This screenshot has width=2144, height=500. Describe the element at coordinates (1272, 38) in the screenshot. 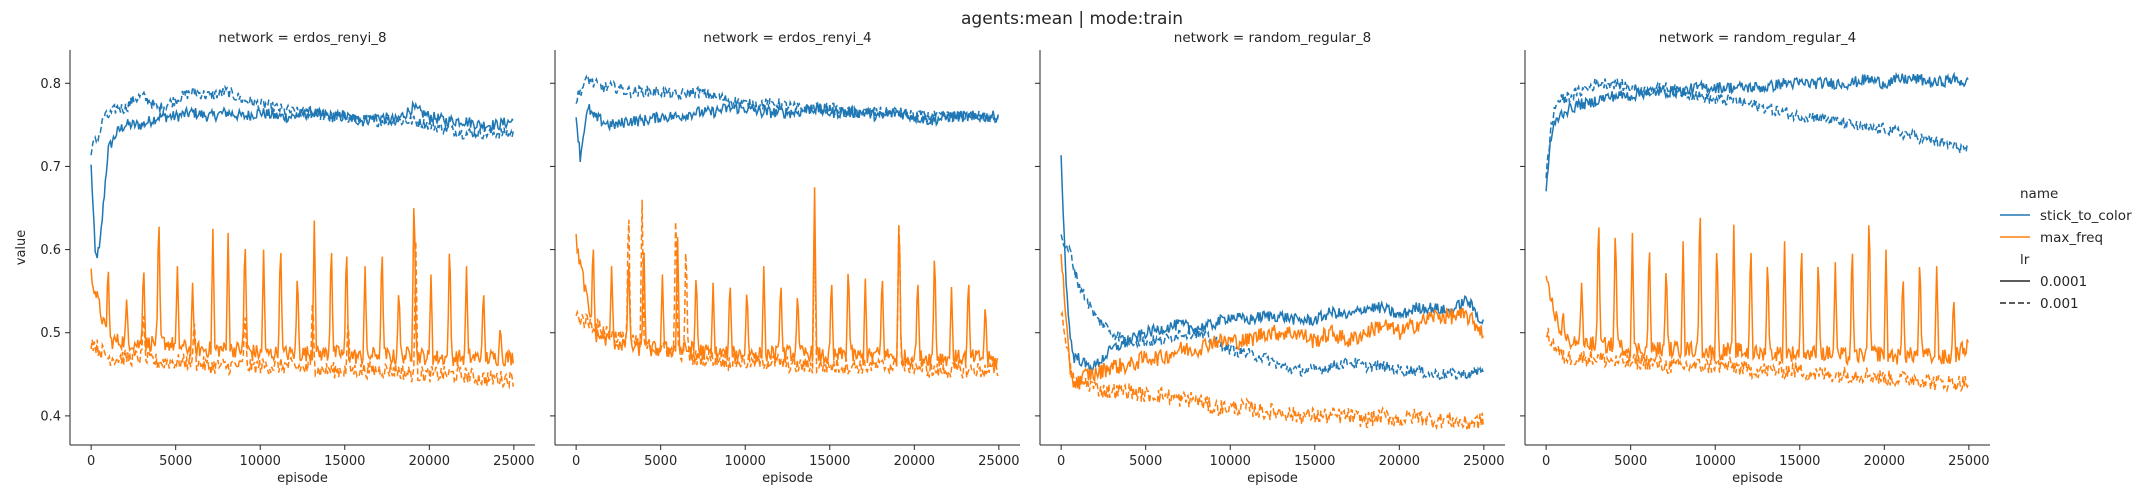

I see `panel-title: network = random_regular_8` at that location.